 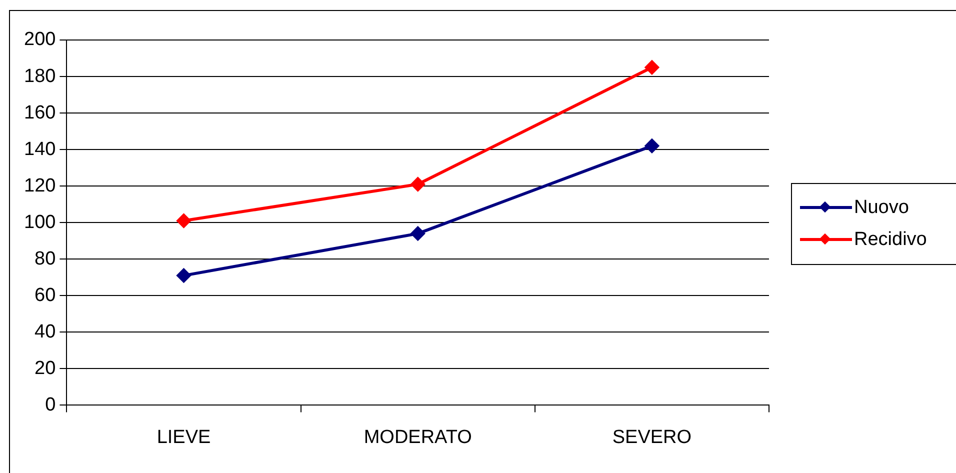 I want to click on y-tick-label: 140, so click(x=40, y=149).